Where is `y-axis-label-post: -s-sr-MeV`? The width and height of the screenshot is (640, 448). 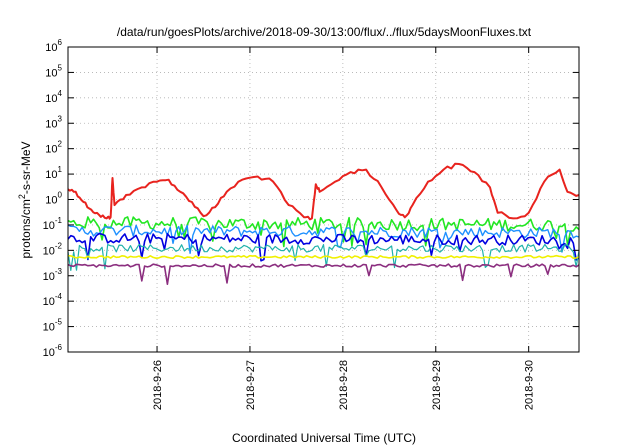
y-axis-label-post: -s-sr-MeV is located at coordinates (26, 167).